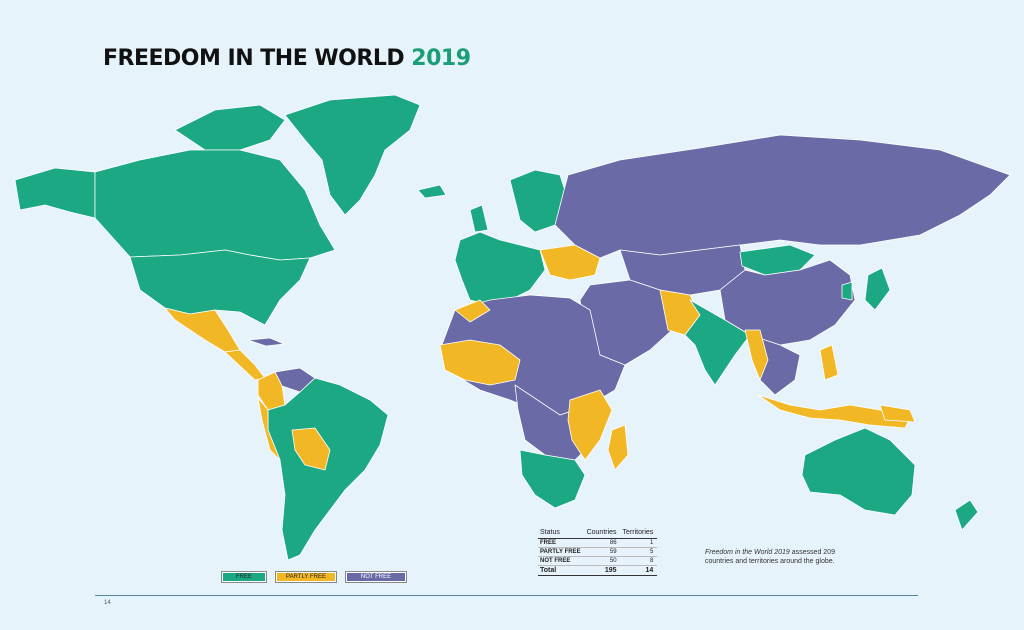 This screenshot has width=1024, height=630. Describe the element at coordinates (966, 515) in the screenshot. I see `region-new-zealand` at that location.